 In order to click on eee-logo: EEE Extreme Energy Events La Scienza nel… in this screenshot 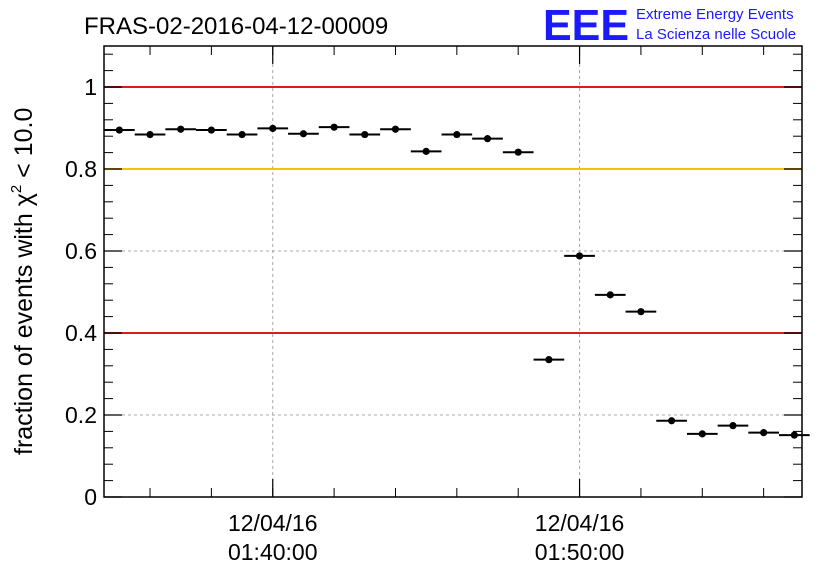, I will do `click(669, 25)`.